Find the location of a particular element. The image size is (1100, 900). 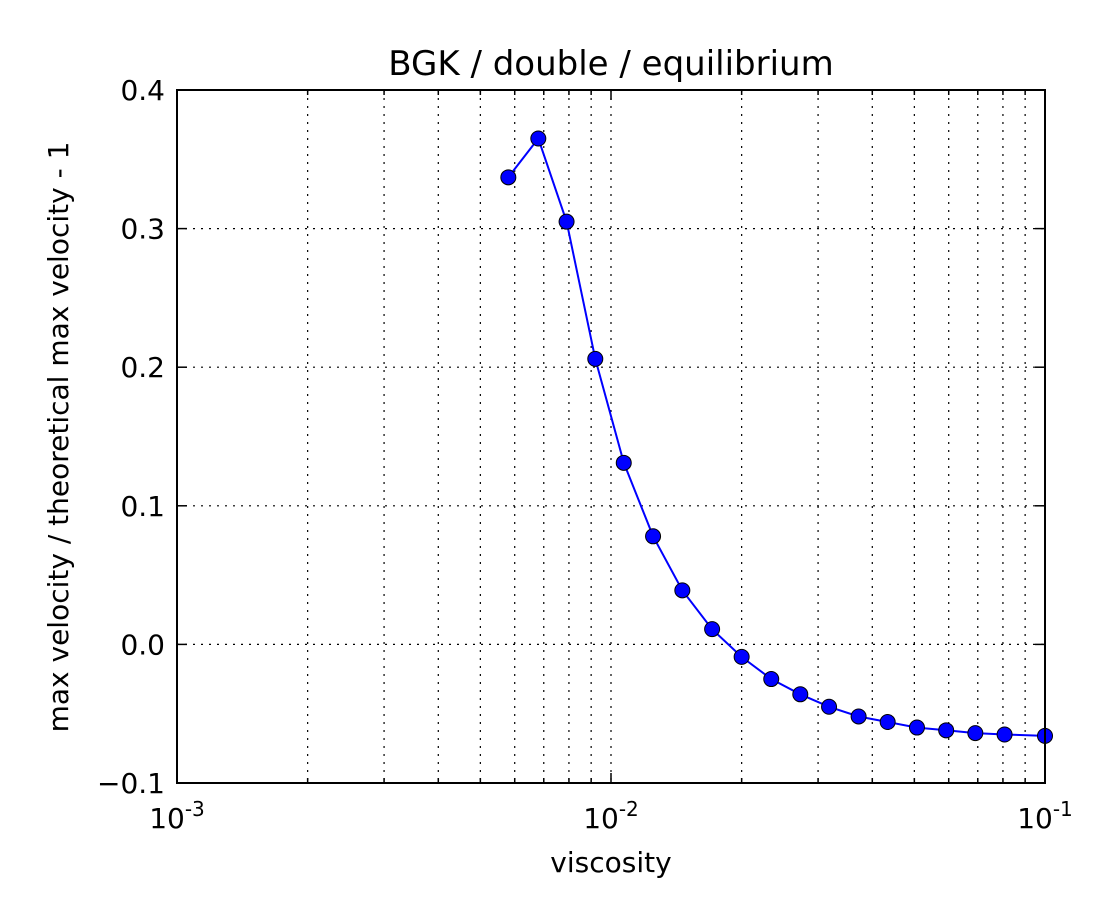

y-tick-label: −0.1 is located at coordinates (131, 783).